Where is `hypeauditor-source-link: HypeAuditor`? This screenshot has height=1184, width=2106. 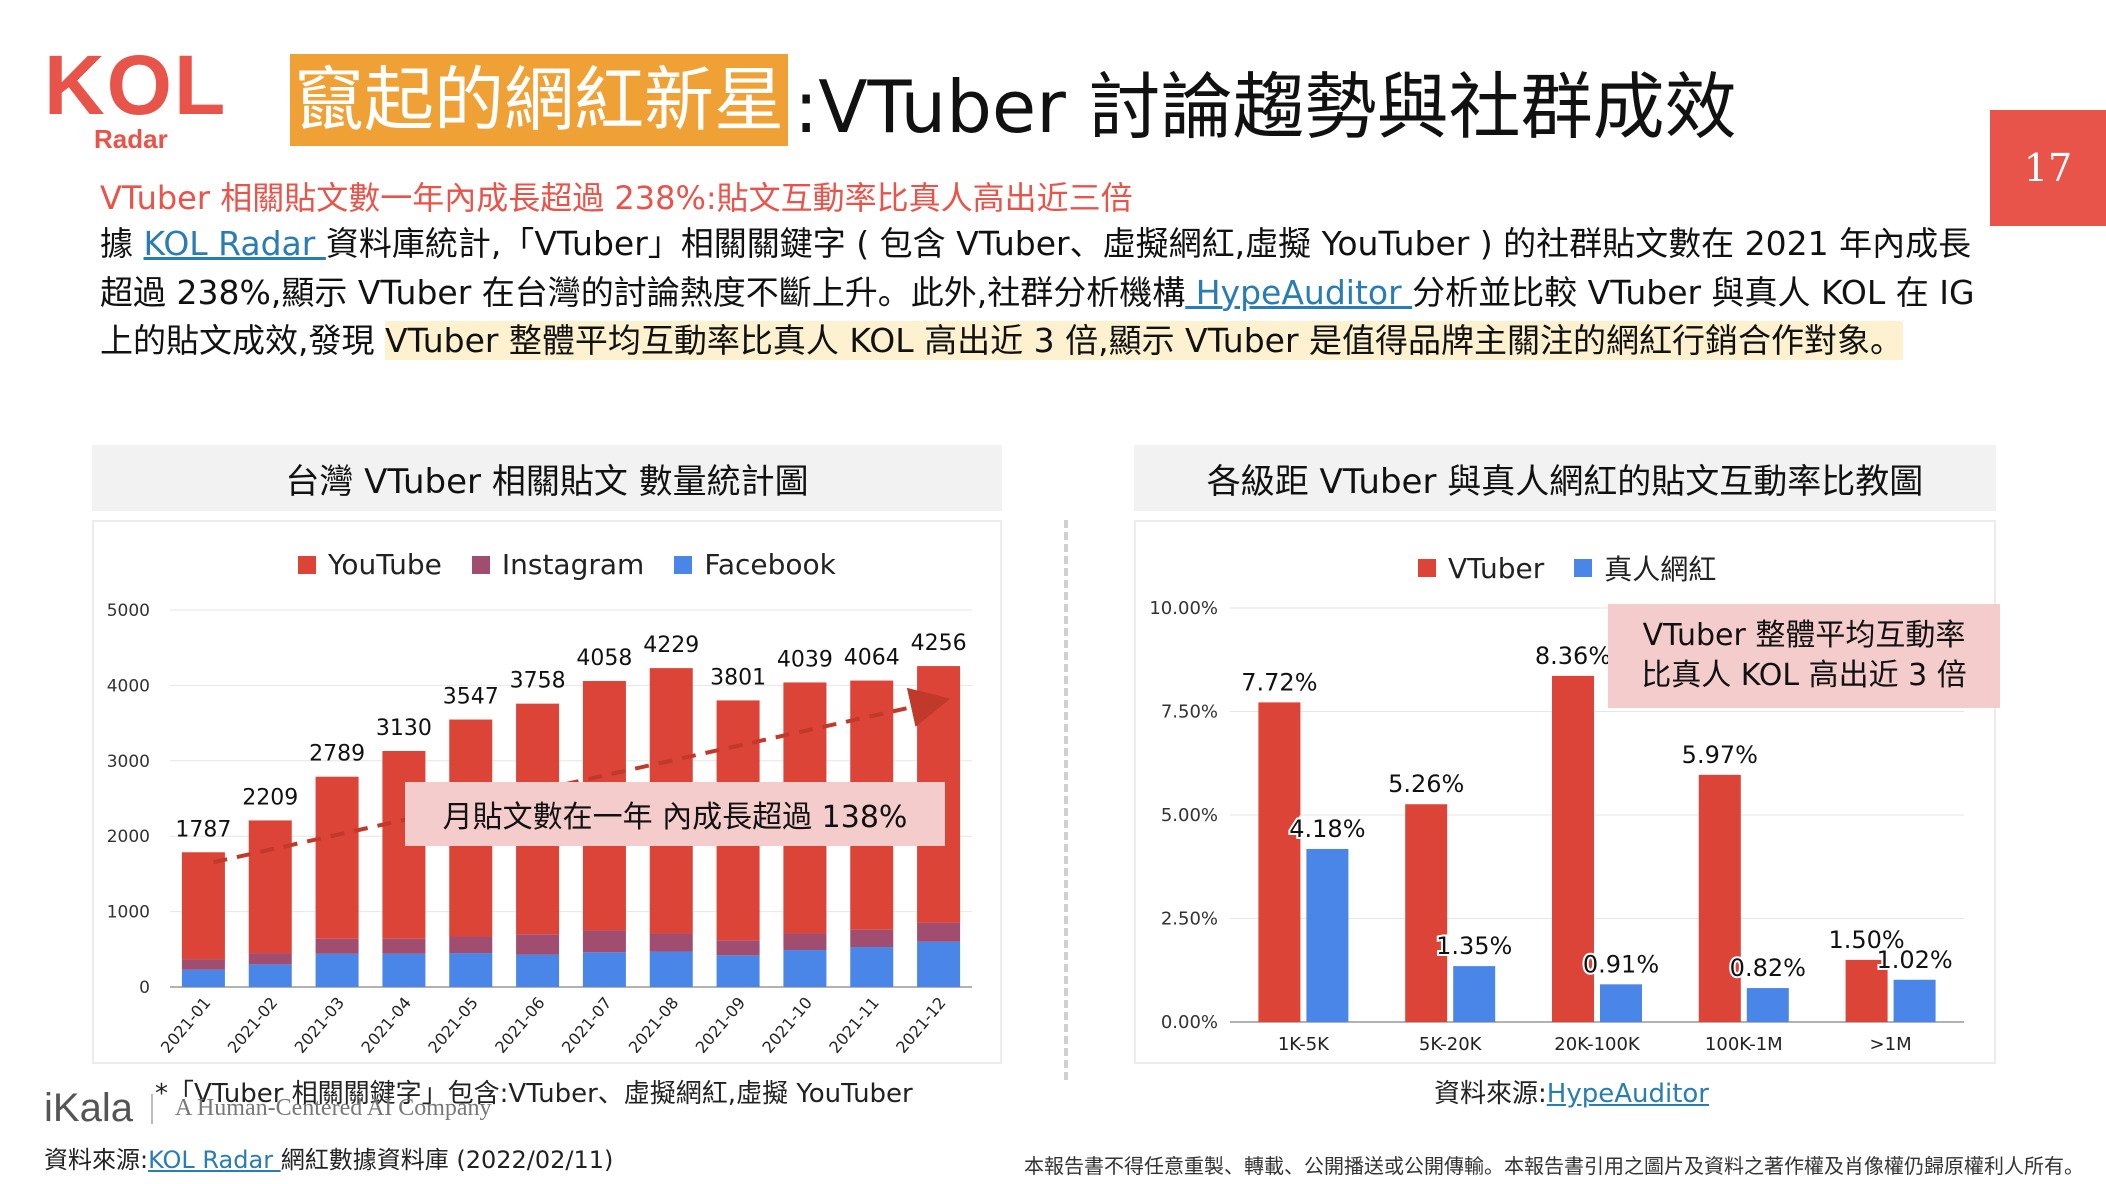 hypeauditor-source-link: HypeAuditor is located at coordinates (1627, 1094).